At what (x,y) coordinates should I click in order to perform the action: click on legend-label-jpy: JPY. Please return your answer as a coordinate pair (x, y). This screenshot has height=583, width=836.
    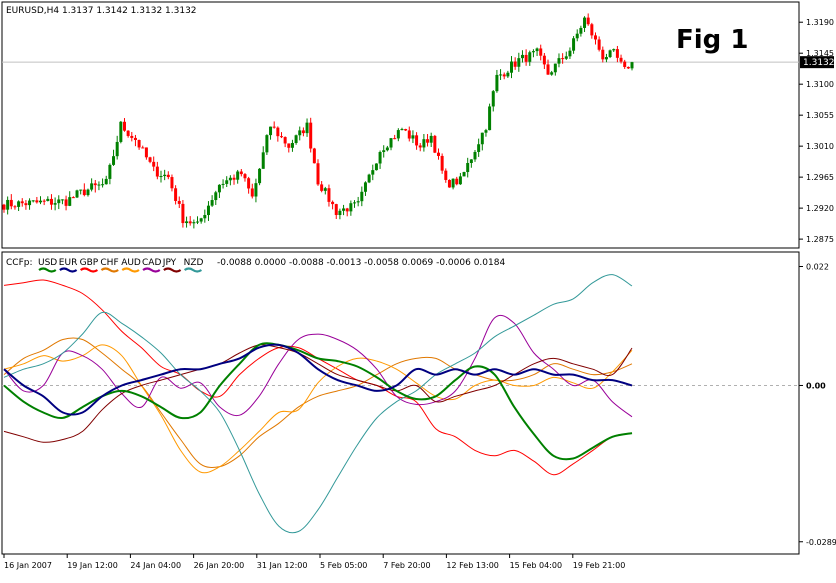
    Looking at the image, I should click on (169, 263).